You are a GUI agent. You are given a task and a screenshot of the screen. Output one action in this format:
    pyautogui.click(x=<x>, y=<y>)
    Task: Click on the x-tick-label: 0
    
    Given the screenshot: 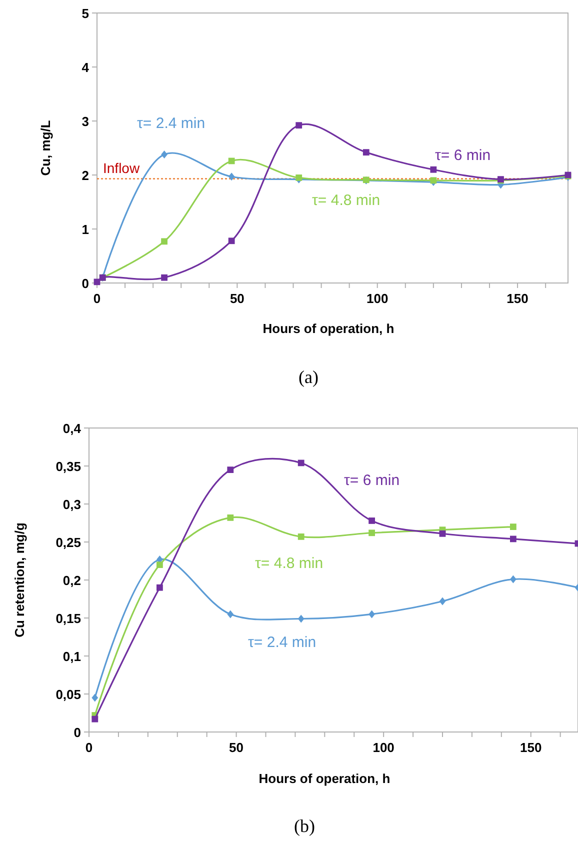 What is the action you would take?
    pyautogui.click(x=97, y=298)
    